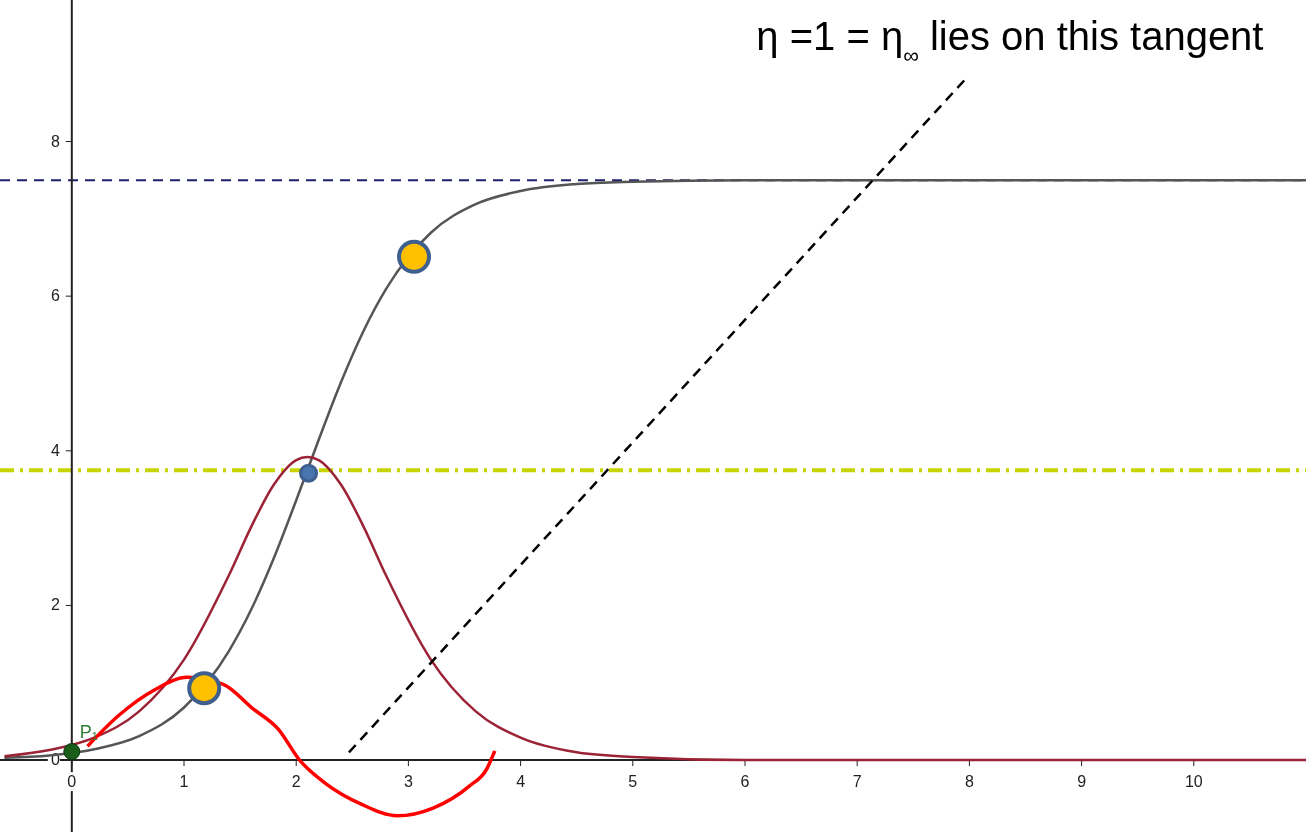 This screenshot has width=1306, height=832. I want to click on x-tick-label: 4, so click(521, 782).